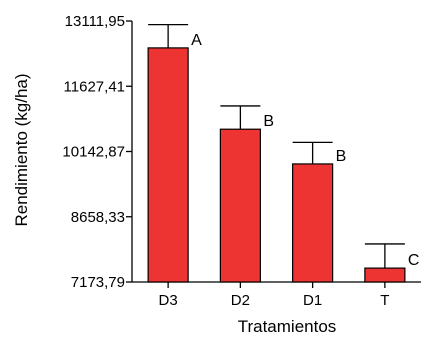 This screenshot has height=338, width=438. I want to click on x-tick-label: D3, so click(168, 300).